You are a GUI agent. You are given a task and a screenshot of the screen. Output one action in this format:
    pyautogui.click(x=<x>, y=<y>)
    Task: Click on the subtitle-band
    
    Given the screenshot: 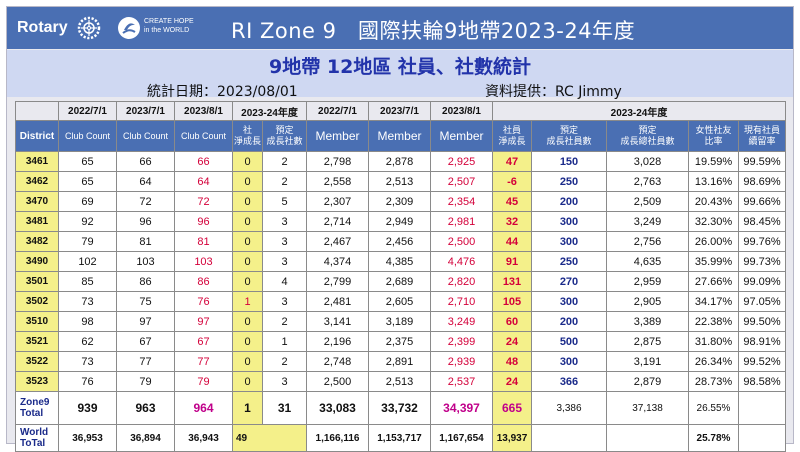 What is the action you would take?
    pyautogui.click(x=400, y=73)
    